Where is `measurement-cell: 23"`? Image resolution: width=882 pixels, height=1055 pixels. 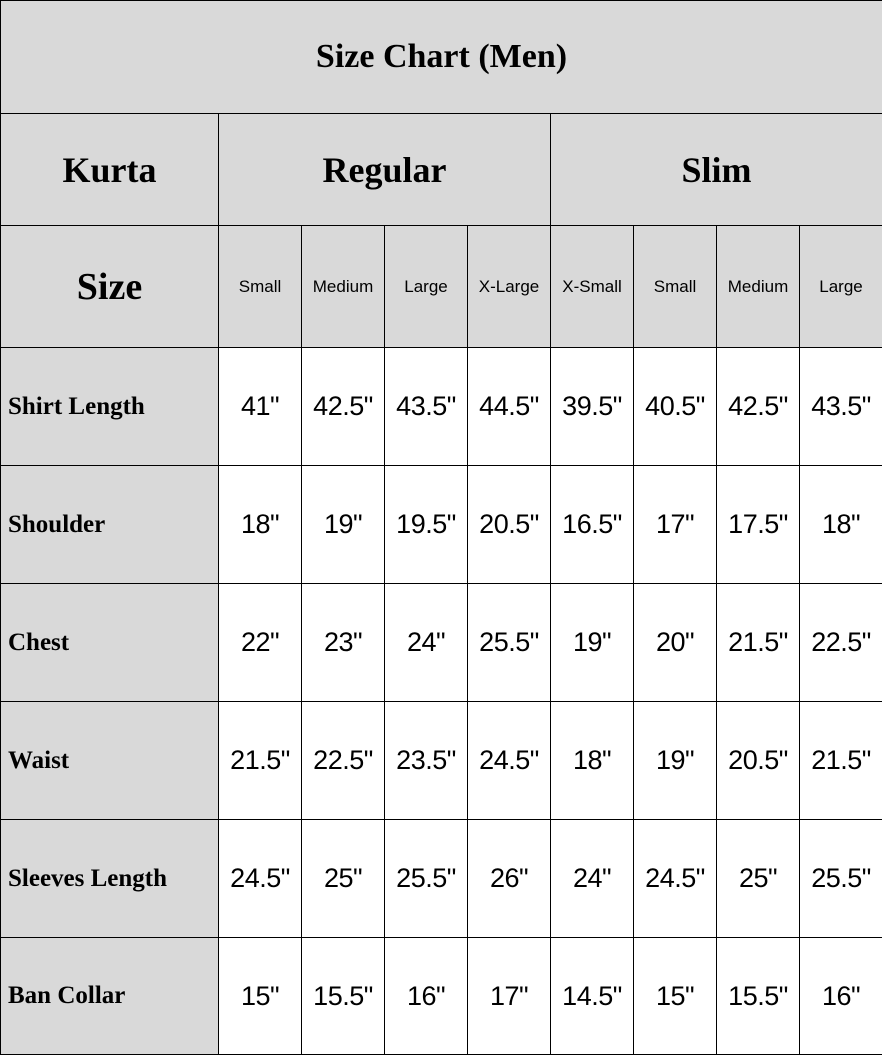
measurement-cell: 23" is located at coordinates (343, 643).